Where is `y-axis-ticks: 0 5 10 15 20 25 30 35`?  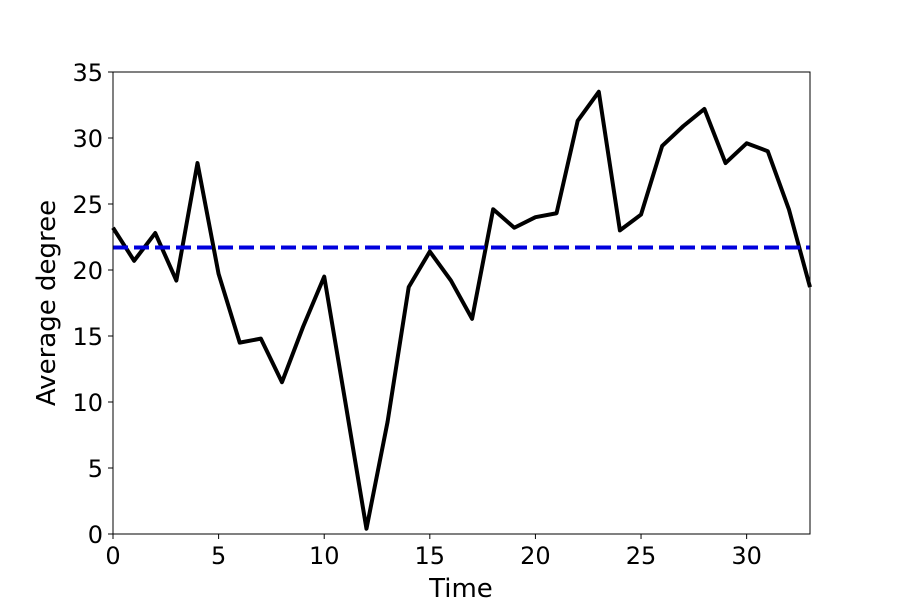
y-axis-ticks: 0 5 10 15 20 25 30 35 is located at coordinates (92, 304).